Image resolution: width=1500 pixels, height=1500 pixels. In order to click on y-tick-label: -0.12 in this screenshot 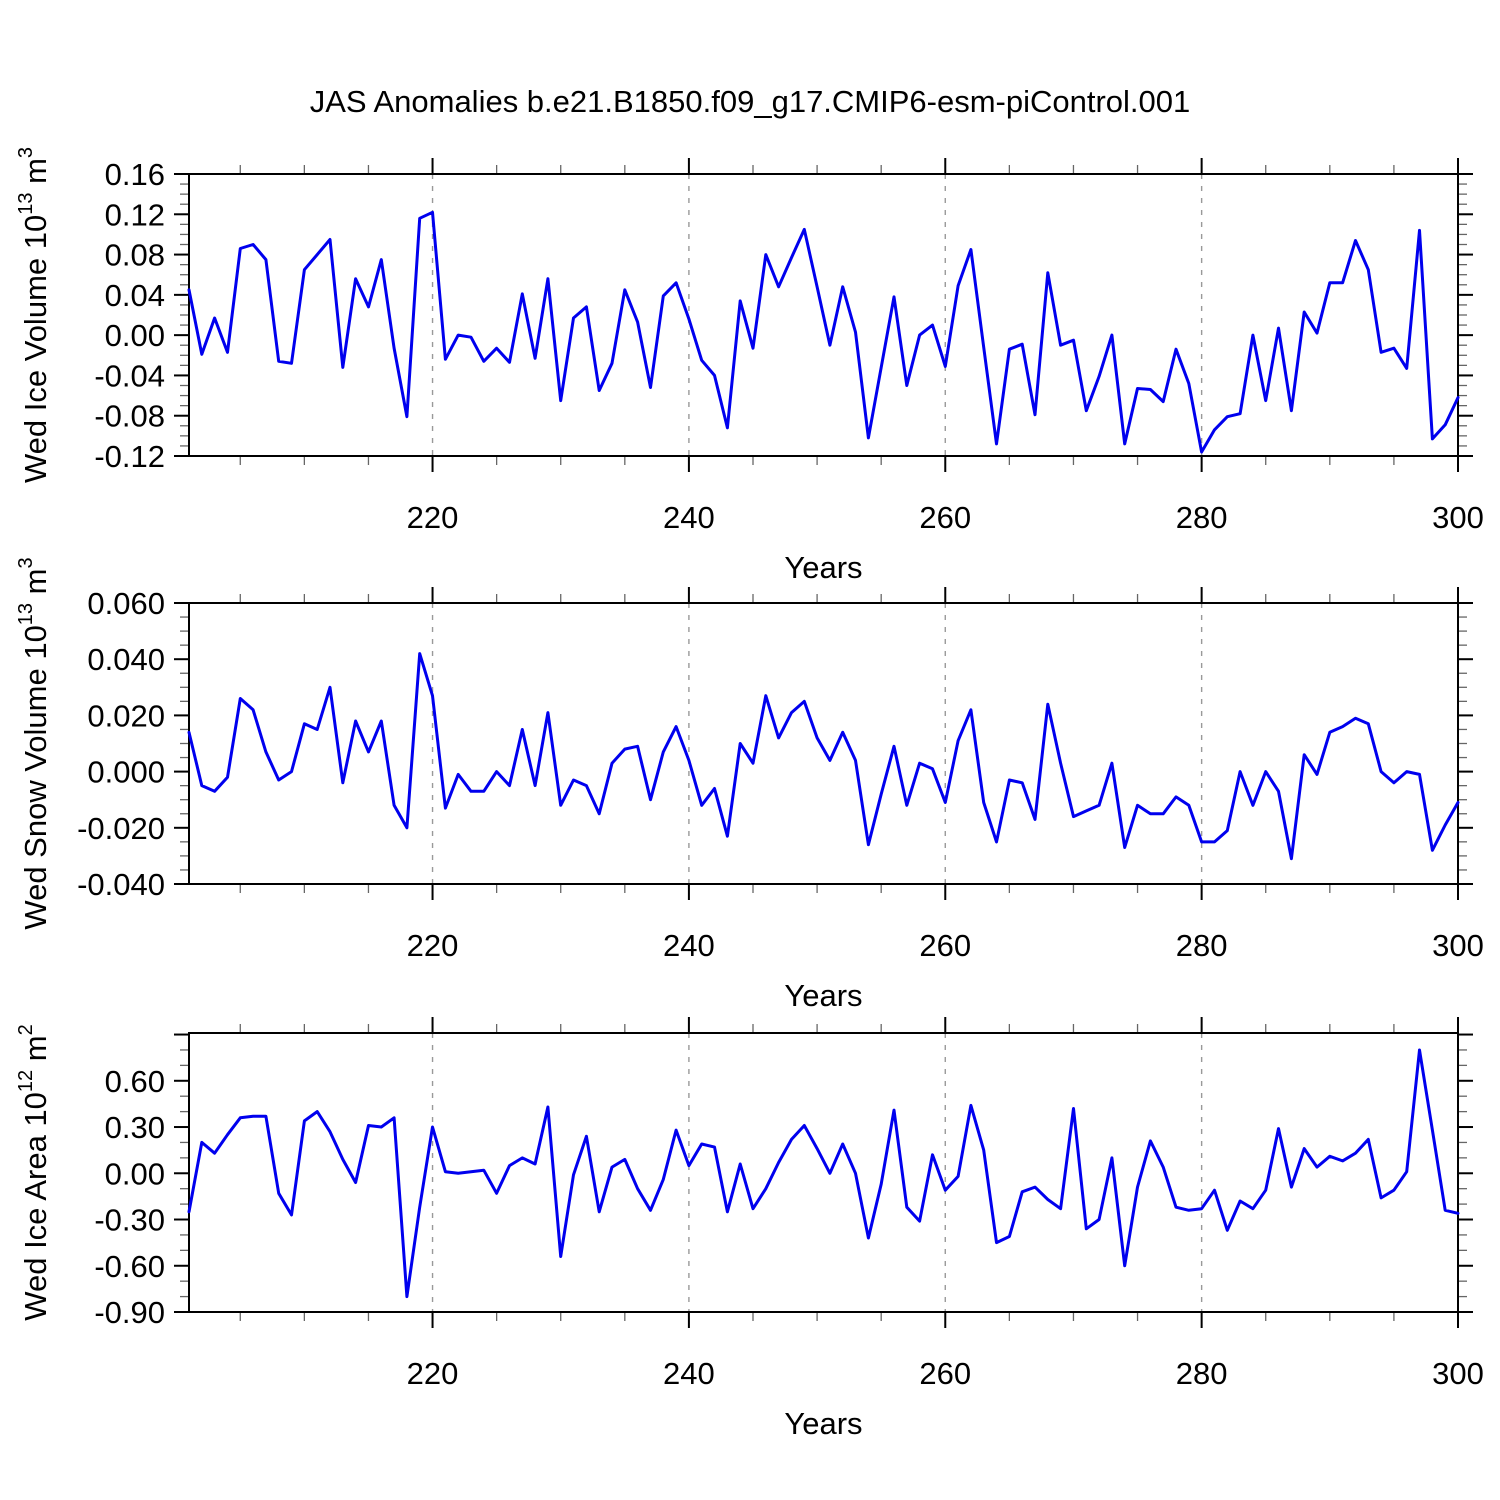, I will do `click(129, 456)`.